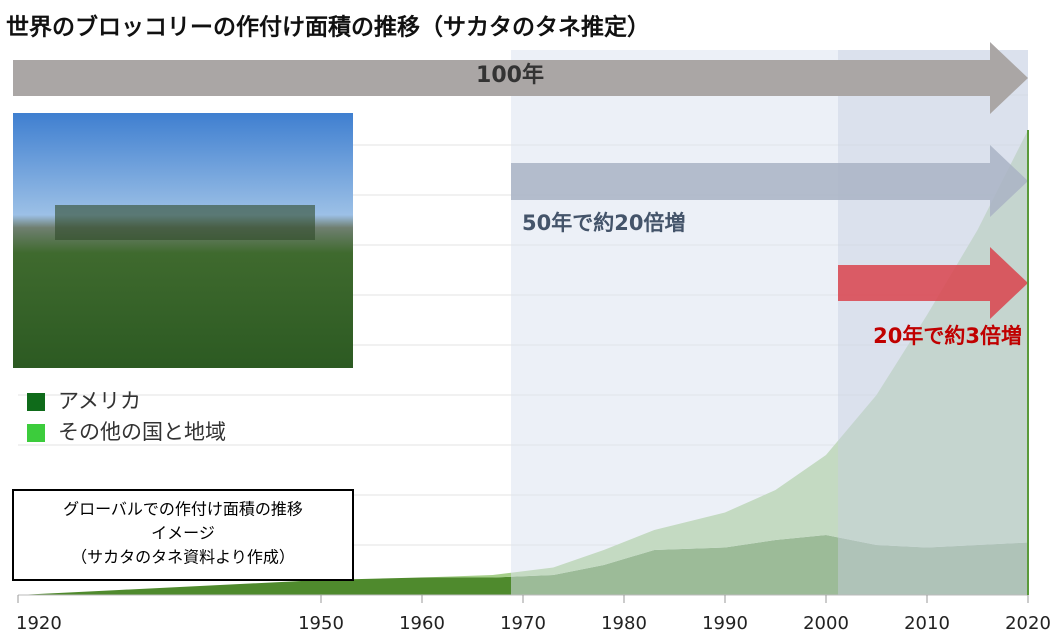  I want to click on x-tick-label: 1920, so click(39, 623).